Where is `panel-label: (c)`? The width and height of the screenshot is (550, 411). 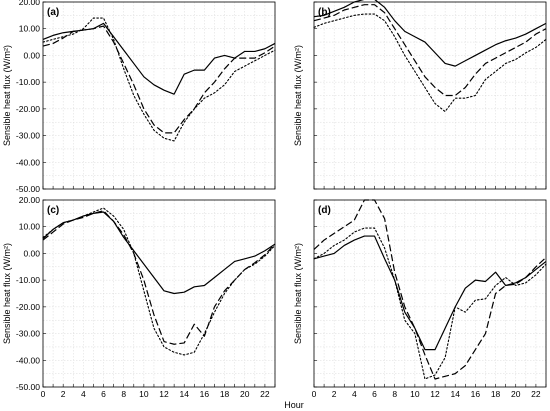
panel-label: (c) is located at coordinates (53, 210).